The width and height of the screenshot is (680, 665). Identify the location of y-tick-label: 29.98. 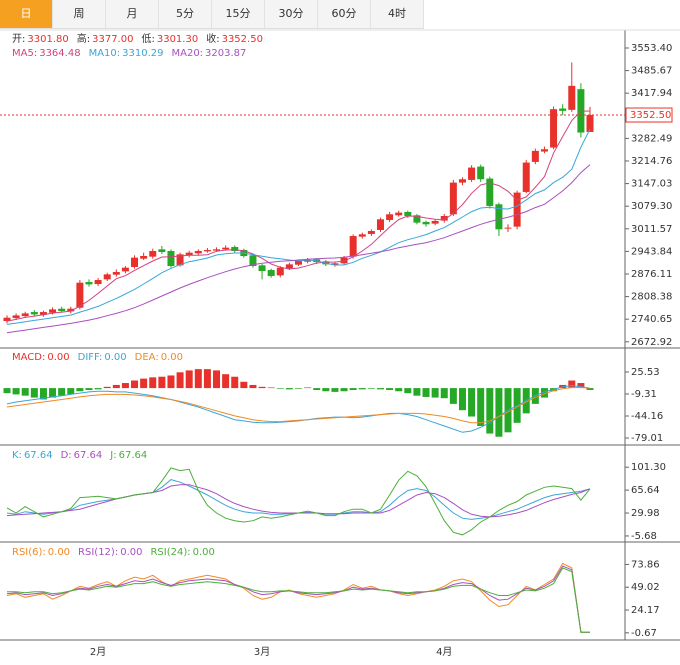
(645, 513).